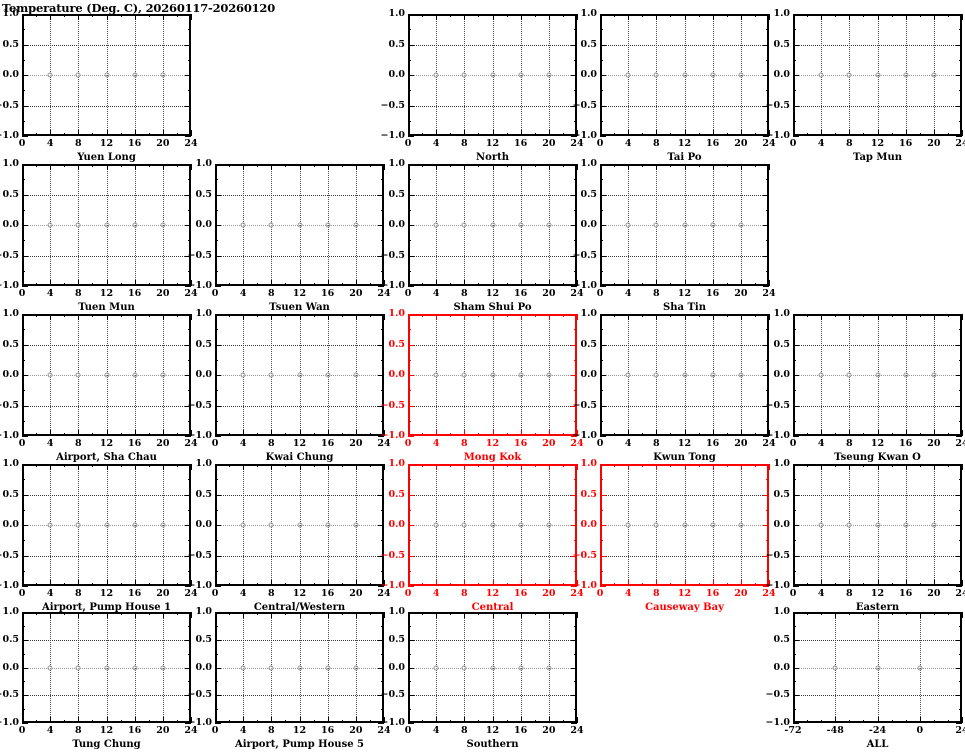 This screenshot has height=755, width=965. Describe the element at coordinates (482, 536) in the screenshot. I see `chart-panel: 0 4 8 12 16 20 24 1.0 0.5 0.0 −0.5 −1.0 Central` at that location.